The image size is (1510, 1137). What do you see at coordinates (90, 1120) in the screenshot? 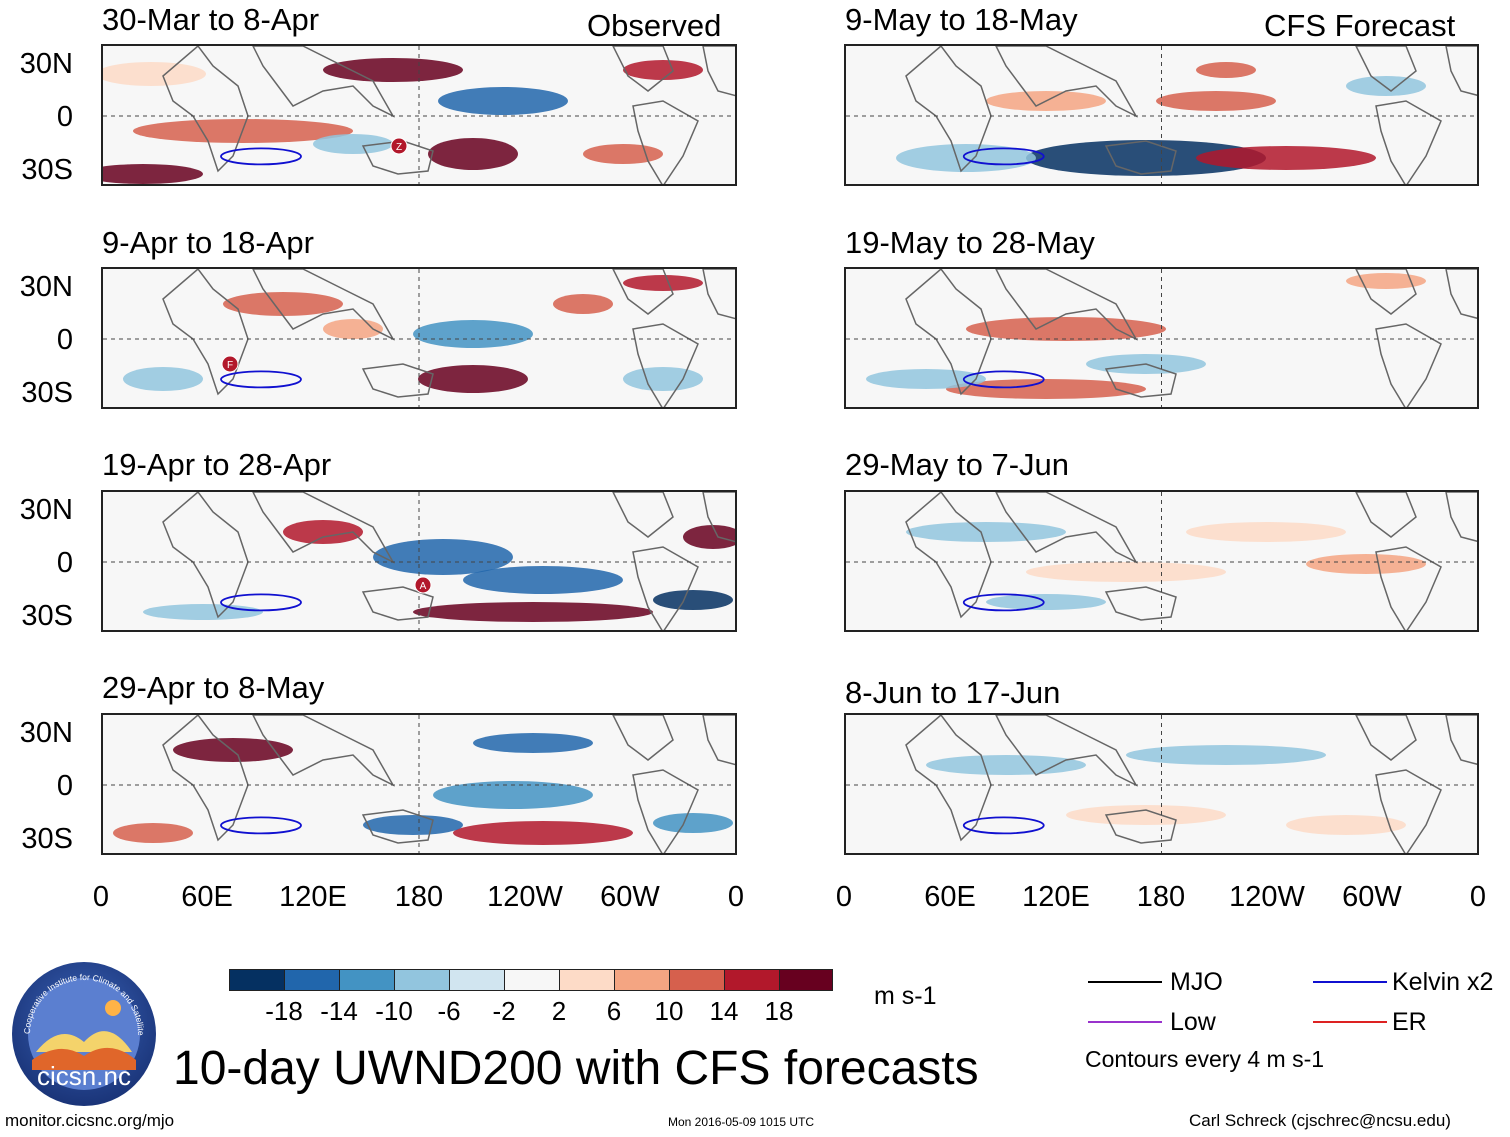
I see `footer-url: monitor.cicsnc.org/mjo` at bounding box center [90, 1120].